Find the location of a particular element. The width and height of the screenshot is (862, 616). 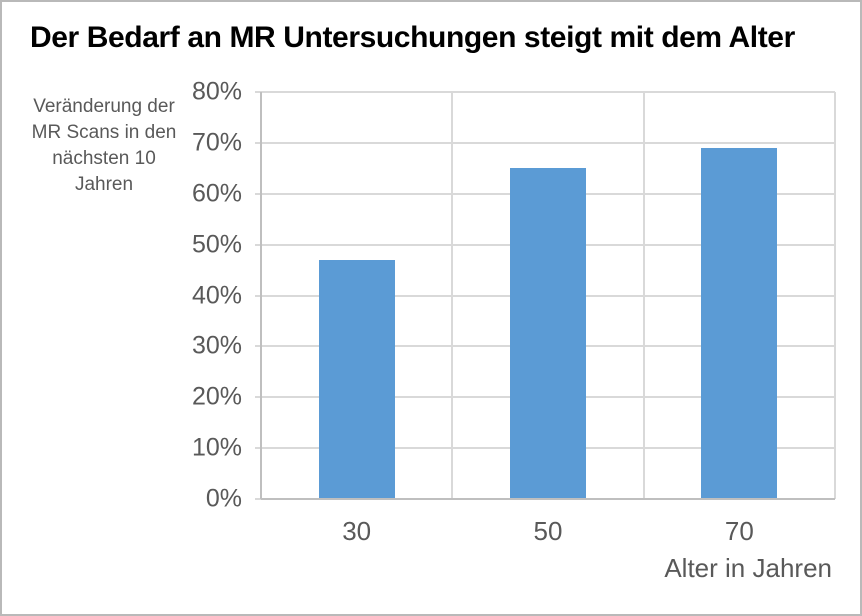

y-tick-label: 0% is located at coordinates (223, 498).